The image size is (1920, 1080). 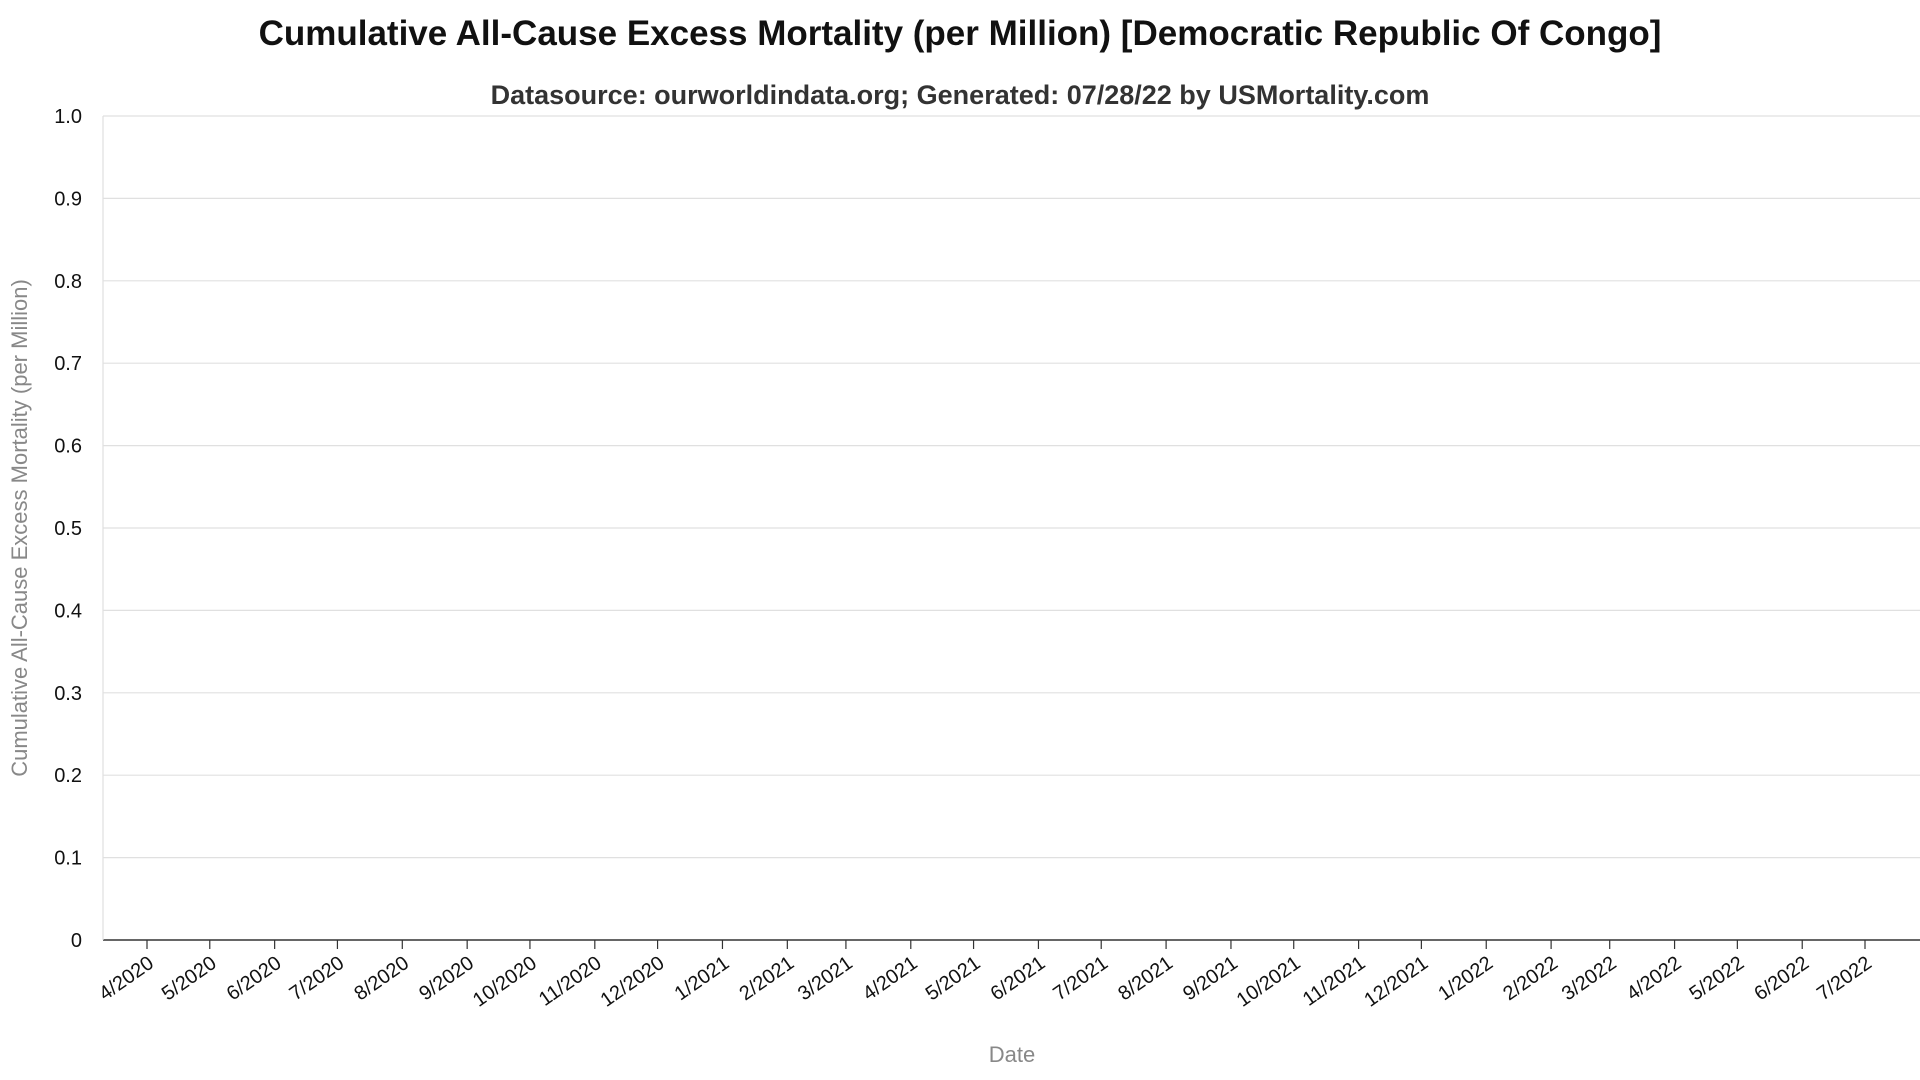 I want to click on x-tick-label: 10/2020, so click(x=505, y=981).